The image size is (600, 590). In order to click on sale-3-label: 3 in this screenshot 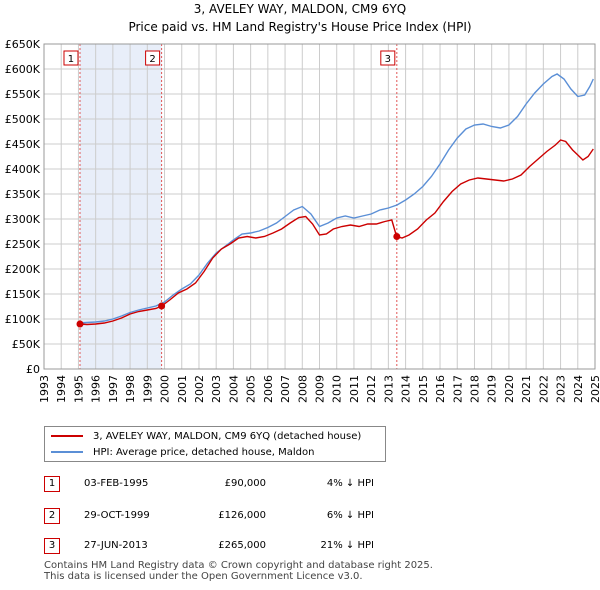, I will do `click(388, 59)`.